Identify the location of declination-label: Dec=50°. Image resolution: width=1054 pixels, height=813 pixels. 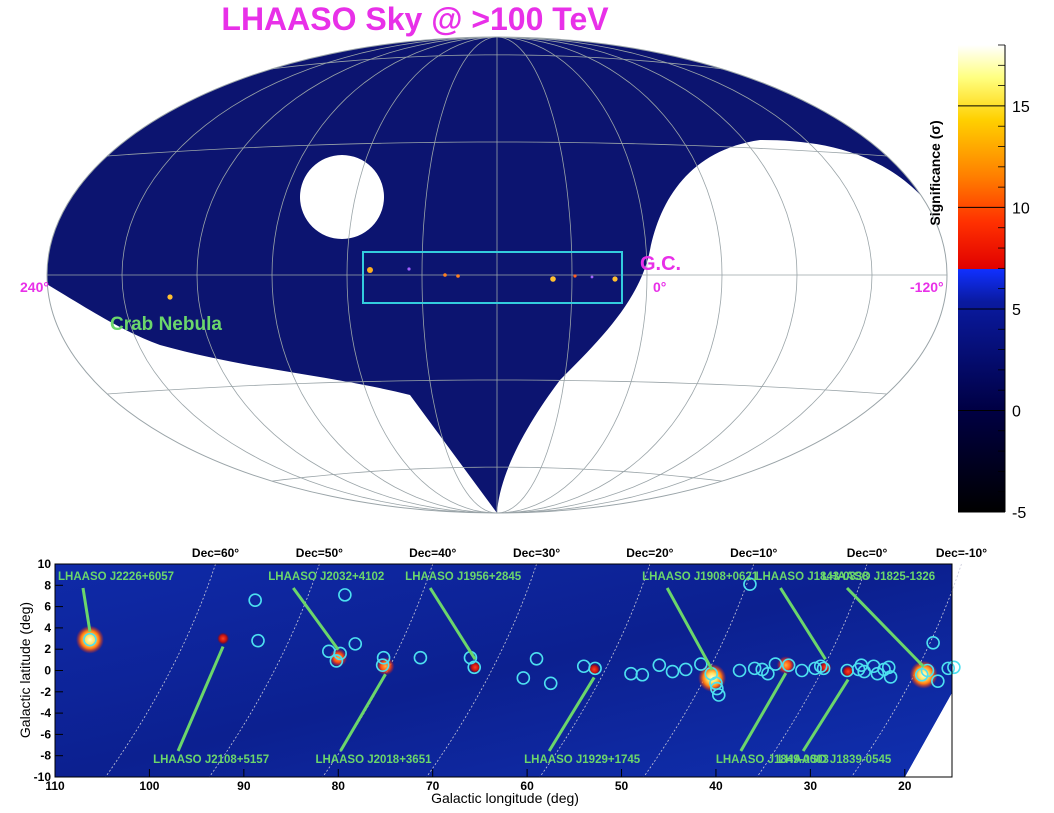
(319, 553).